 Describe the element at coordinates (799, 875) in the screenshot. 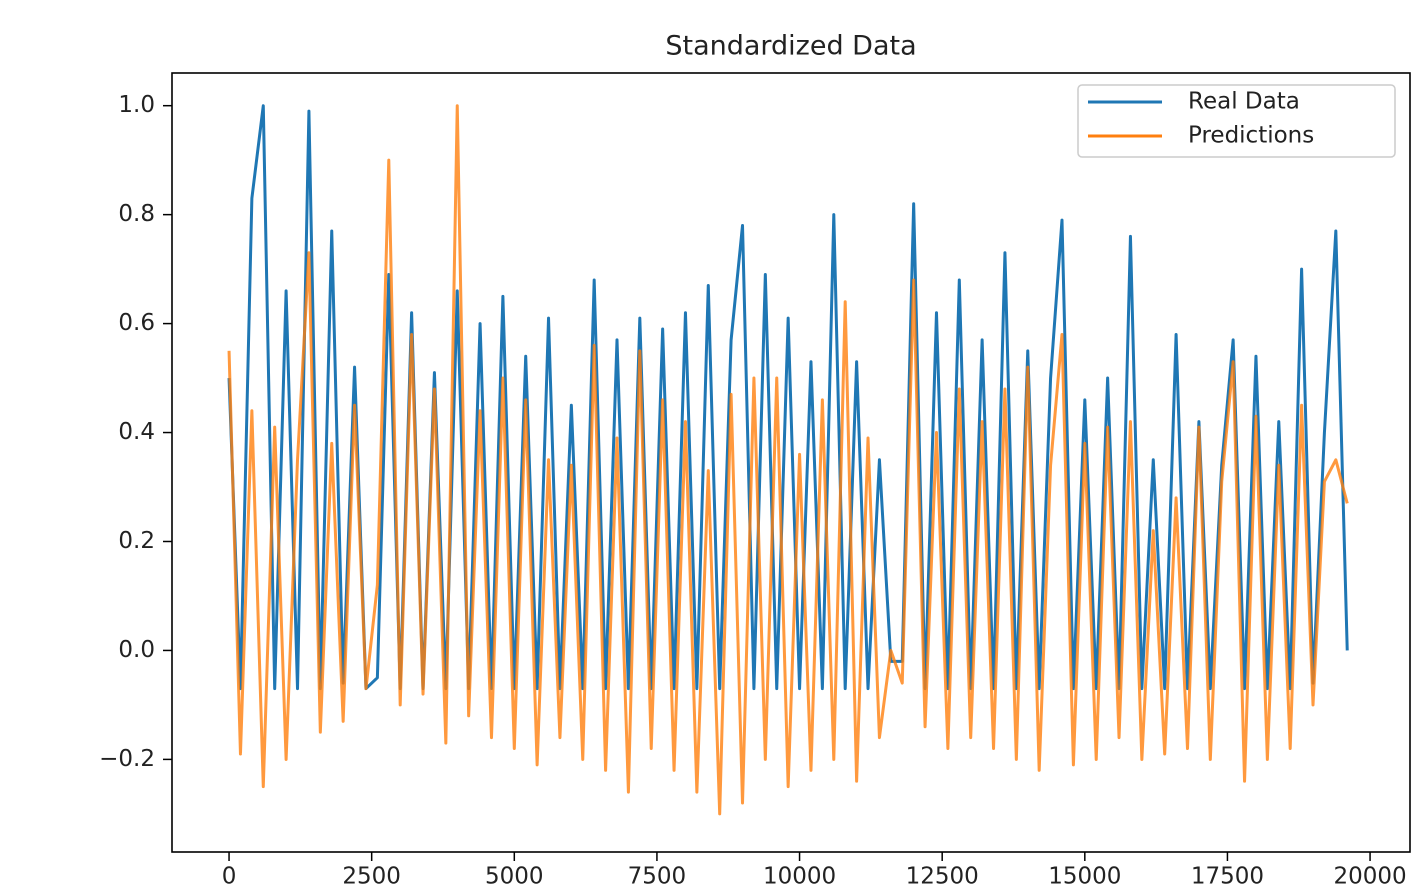

I see `x-tick-label: 10000` at that location.